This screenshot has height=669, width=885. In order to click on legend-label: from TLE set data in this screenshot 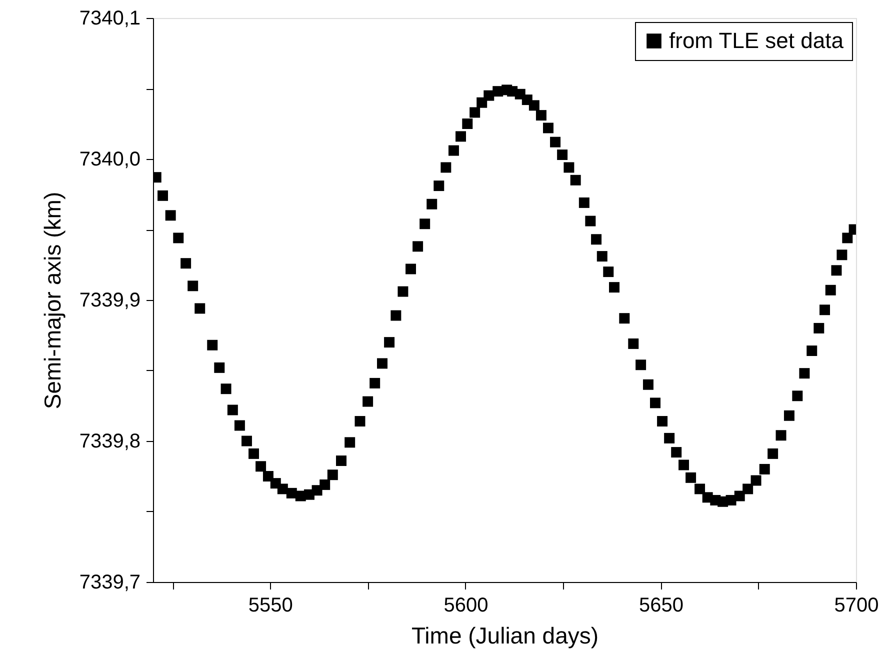, I will do `click(756, 40)`.